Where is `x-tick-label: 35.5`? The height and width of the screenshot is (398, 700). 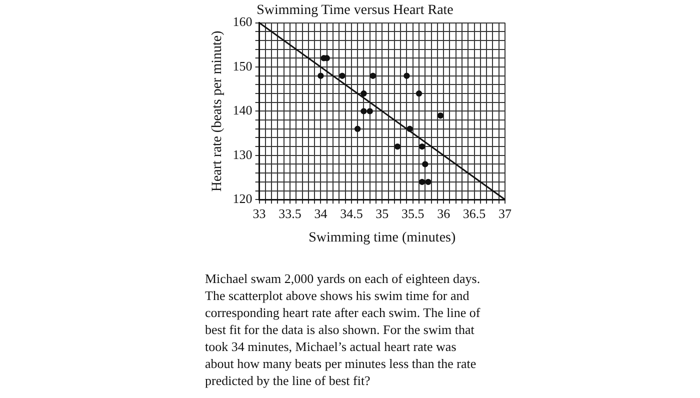 x-tick-label: 35.5 is located at coordinates (412, 213).